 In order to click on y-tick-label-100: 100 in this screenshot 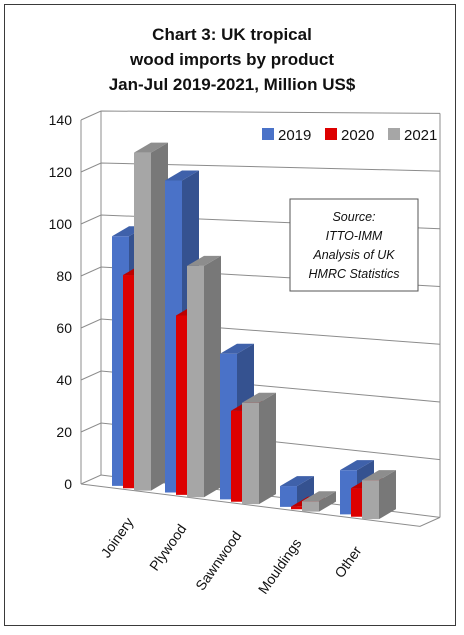, I will do `click(61, 224)`.